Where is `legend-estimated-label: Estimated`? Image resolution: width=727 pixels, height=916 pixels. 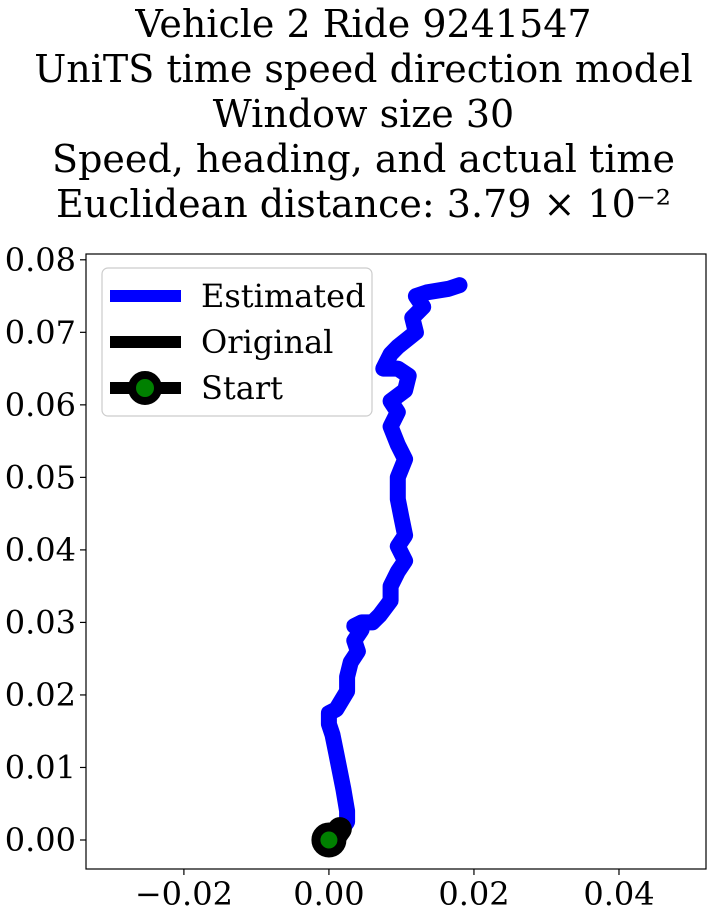
legend-estimated-label: Estimated is located at coordinates (283, 296).